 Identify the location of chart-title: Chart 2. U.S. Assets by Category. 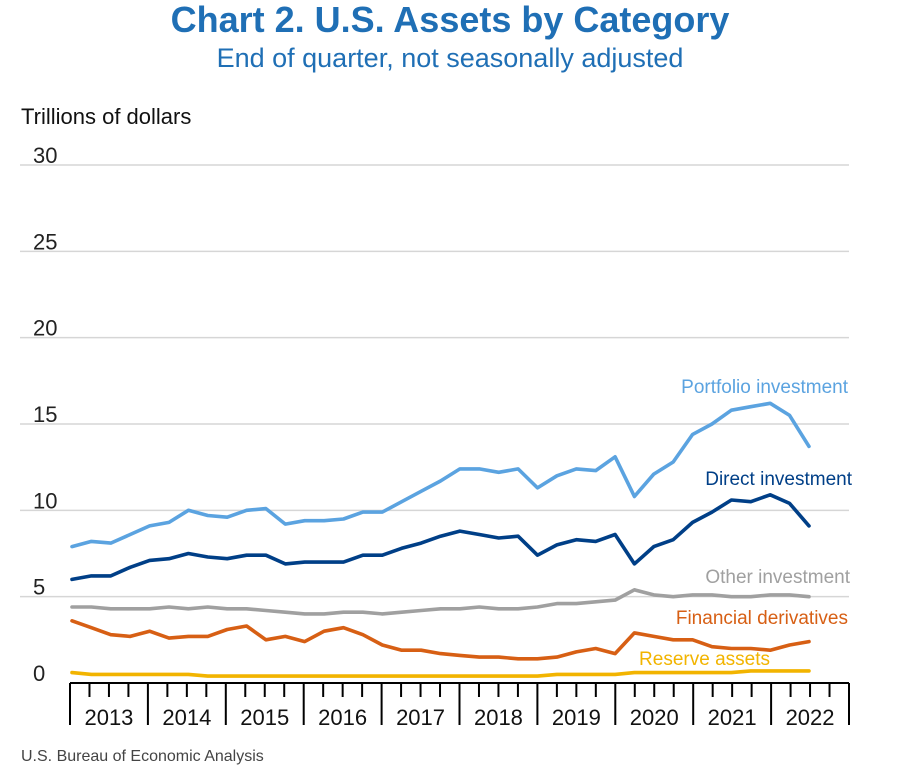
(450, 20).